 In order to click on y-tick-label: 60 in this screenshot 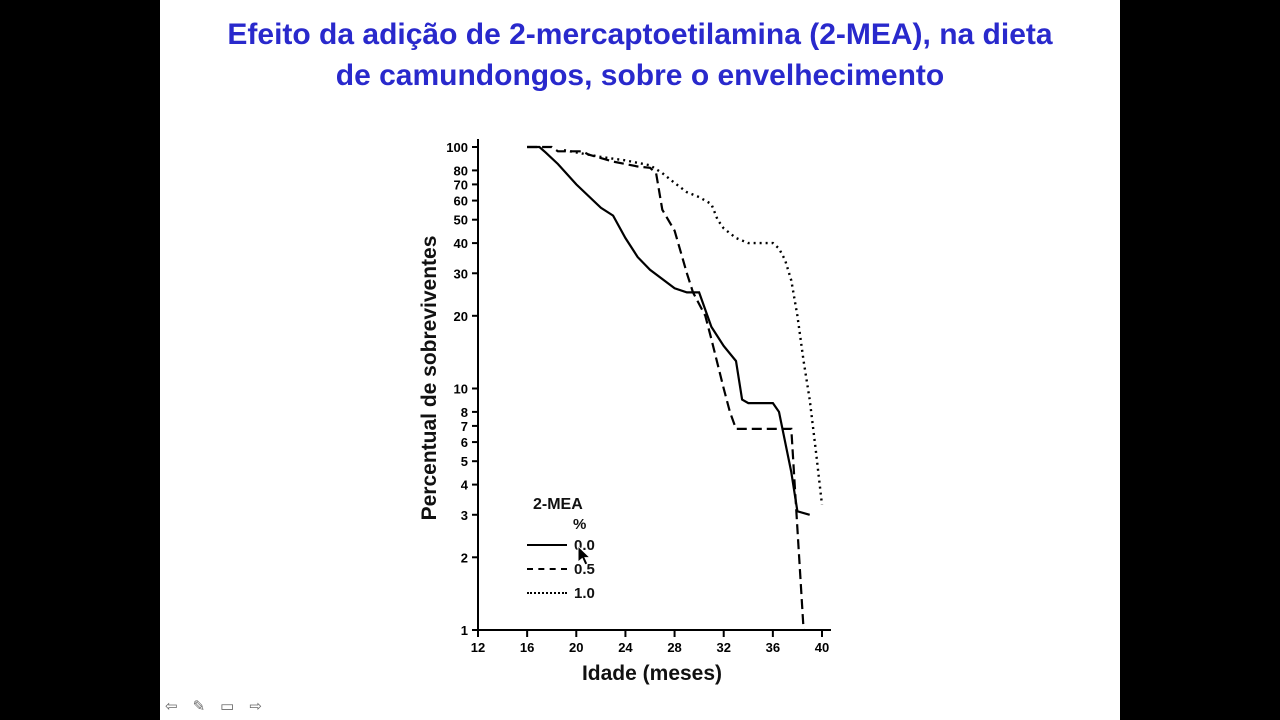, I will do `click(461, 201)`.